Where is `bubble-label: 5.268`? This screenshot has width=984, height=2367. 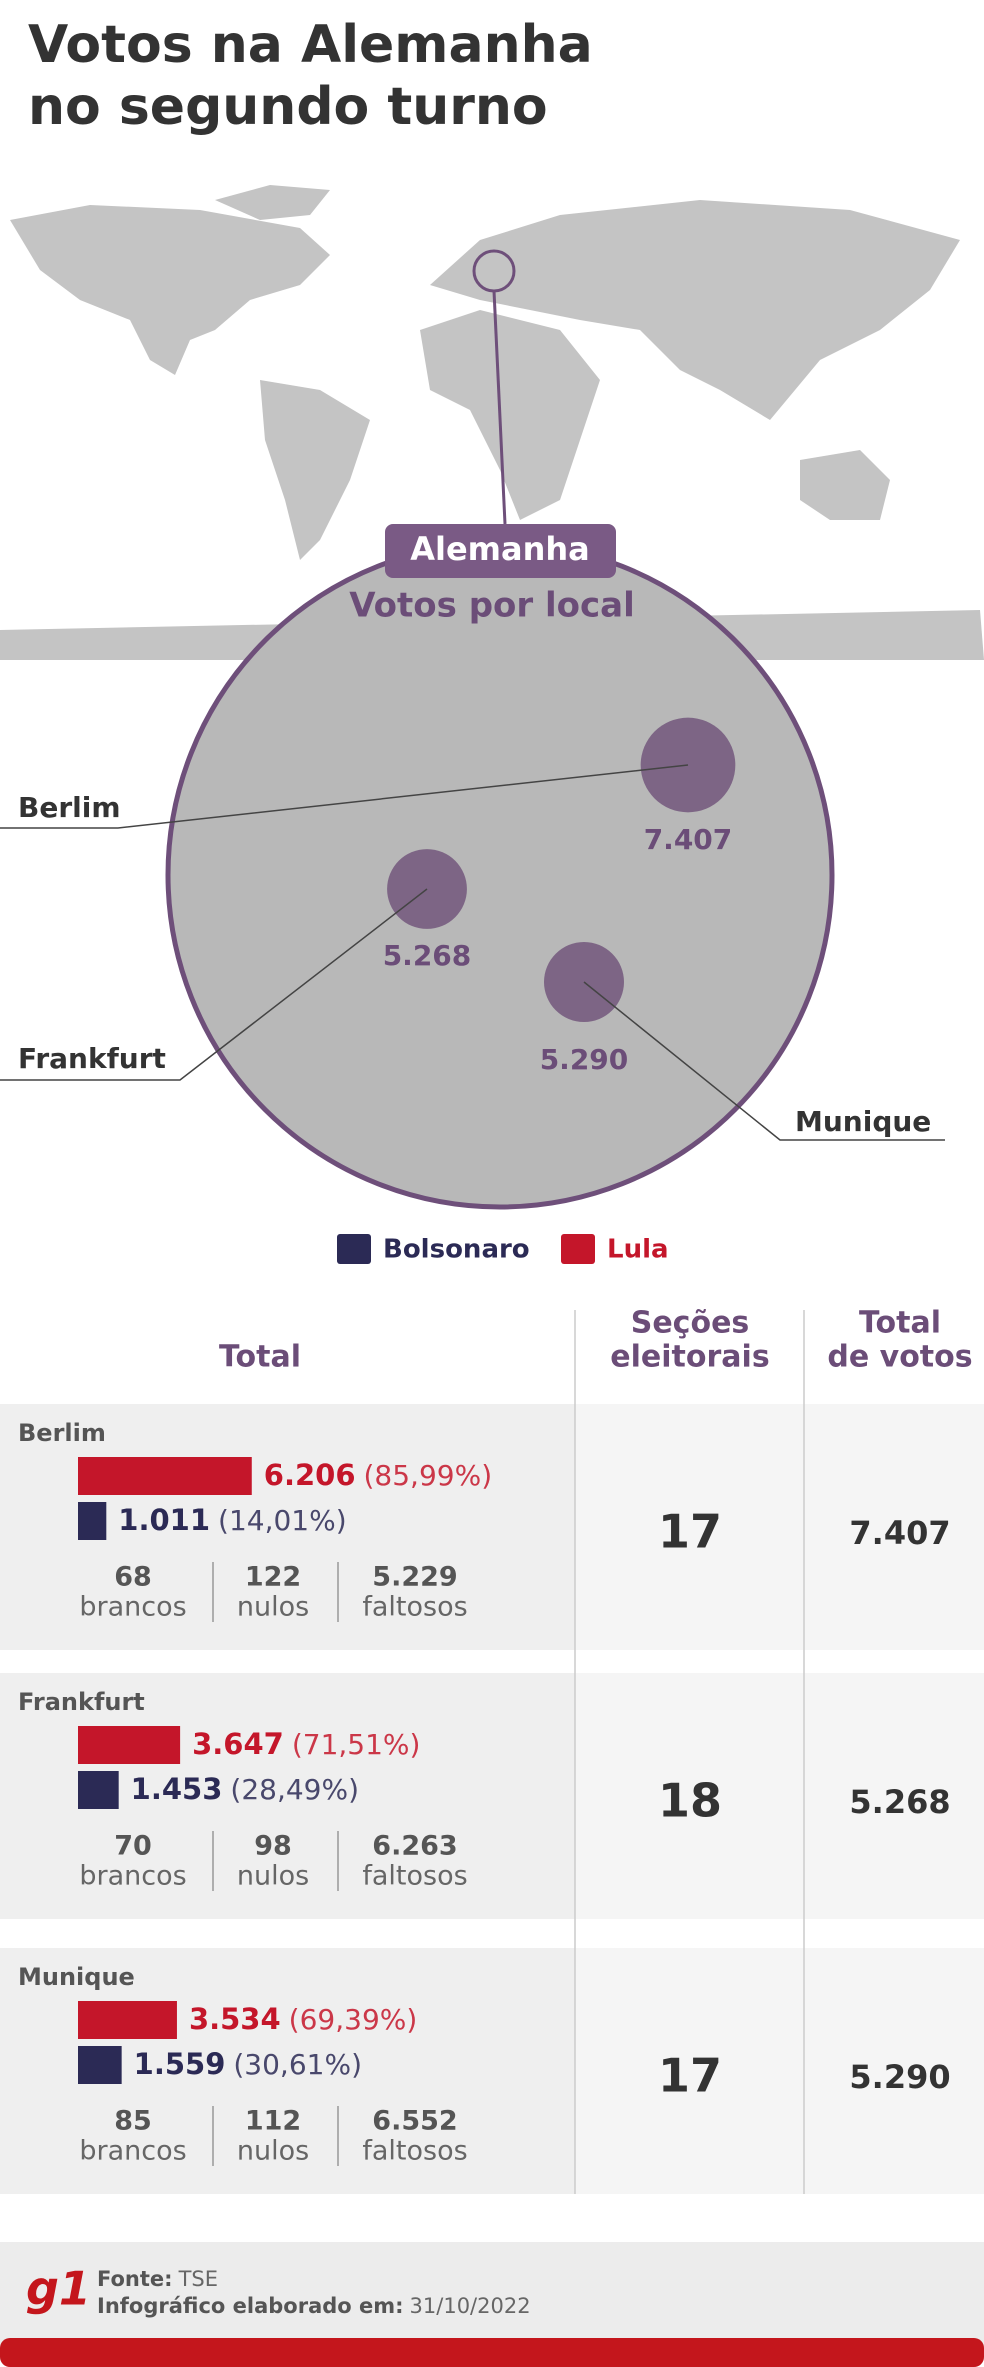
bubble-label: 5.268 is located at coordinates (427, 955).